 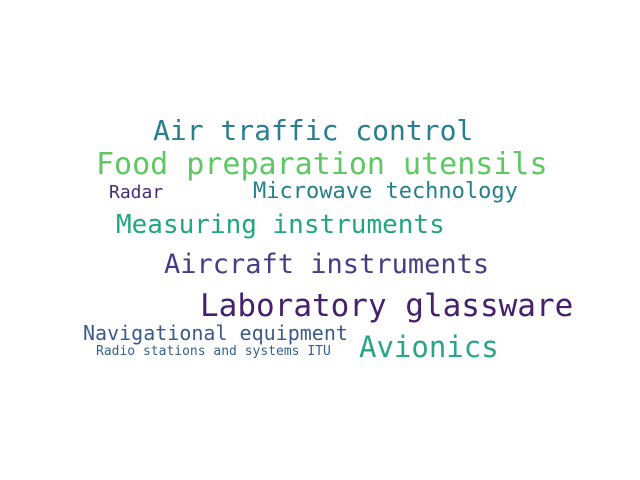 I want to click on word-aircraft-instruments: Aircraft instruments, so click(x=327, y=264).